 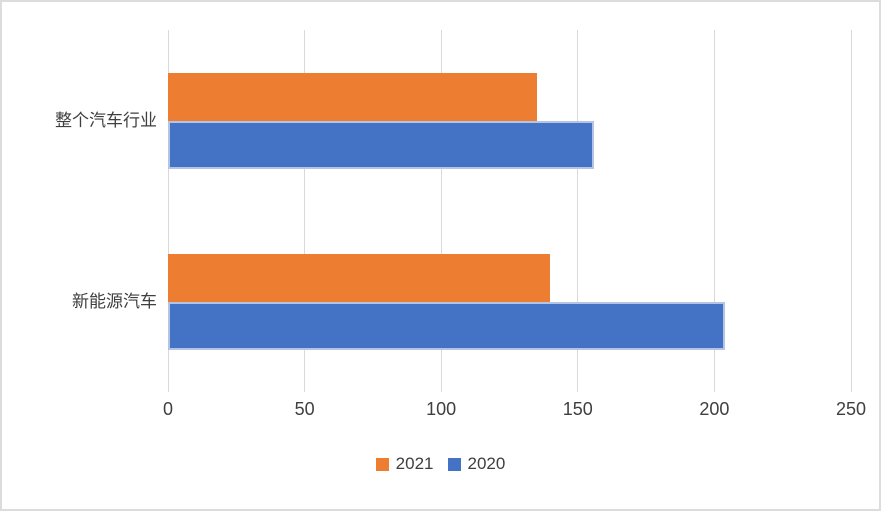 I want to click on bar-2020-整个汽车行业, so click(x=381, y=144).